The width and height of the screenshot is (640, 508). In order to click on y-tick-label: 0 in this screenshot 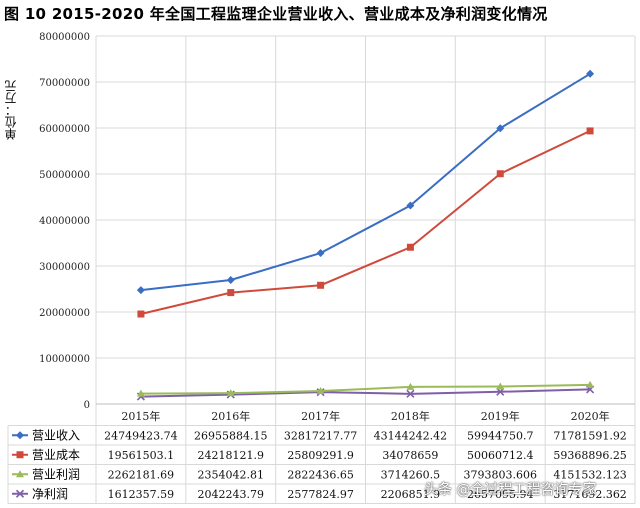, I will do `click(87, 405)`.